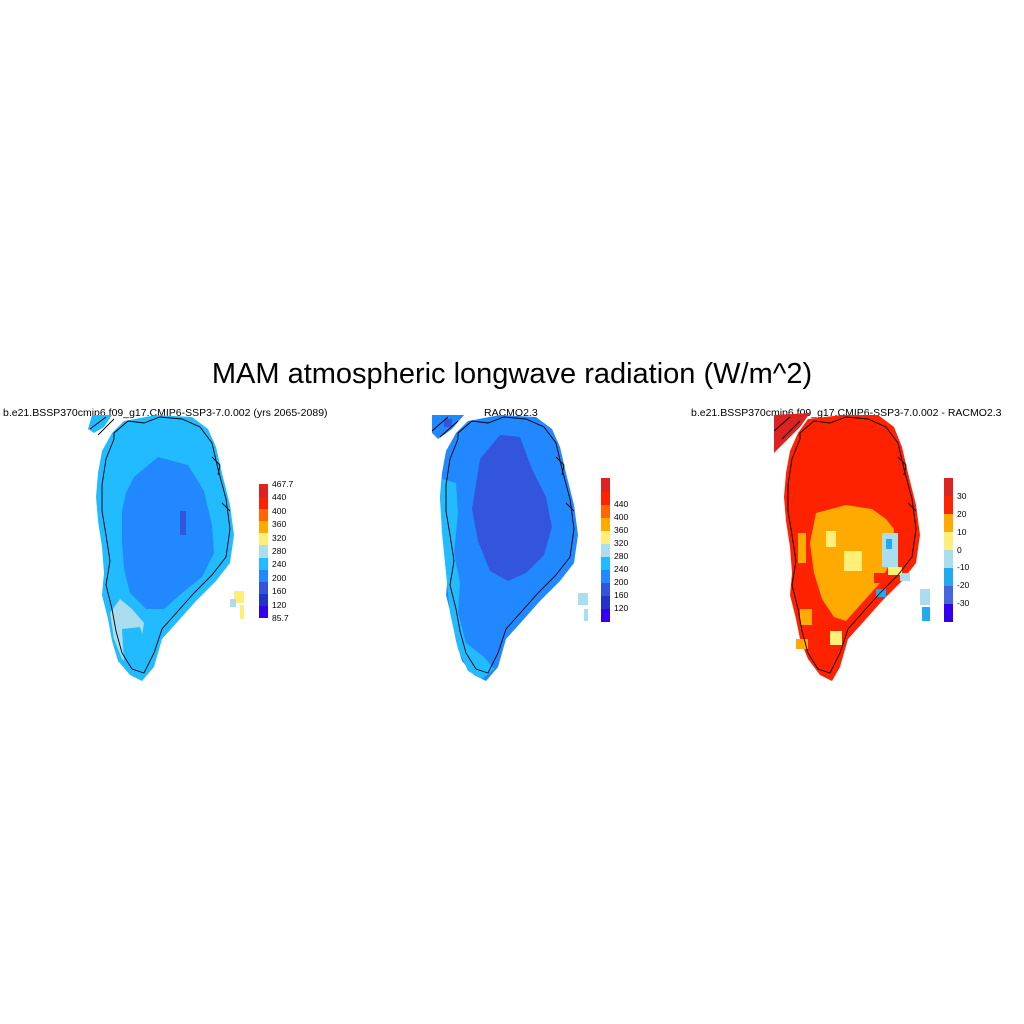  What do you see at coordinates (962, 513) in the screenshot?
I see `colorbar-tick-label: 20` at bounding box center [962, 513].